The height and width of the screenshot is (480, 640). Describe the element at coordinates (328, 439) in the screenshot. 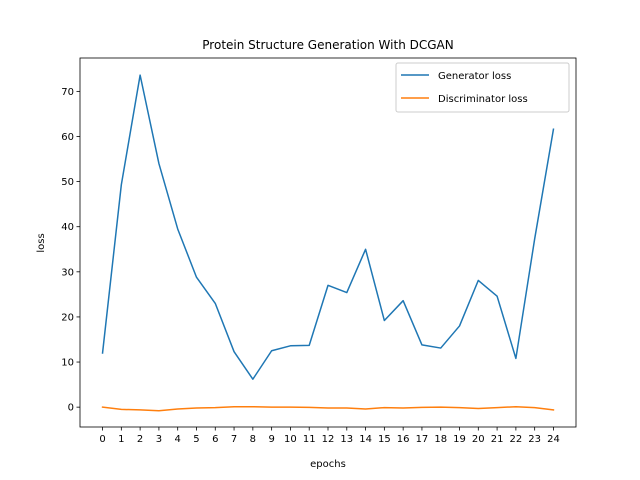

I see `x-tick-label: 12` at that location.